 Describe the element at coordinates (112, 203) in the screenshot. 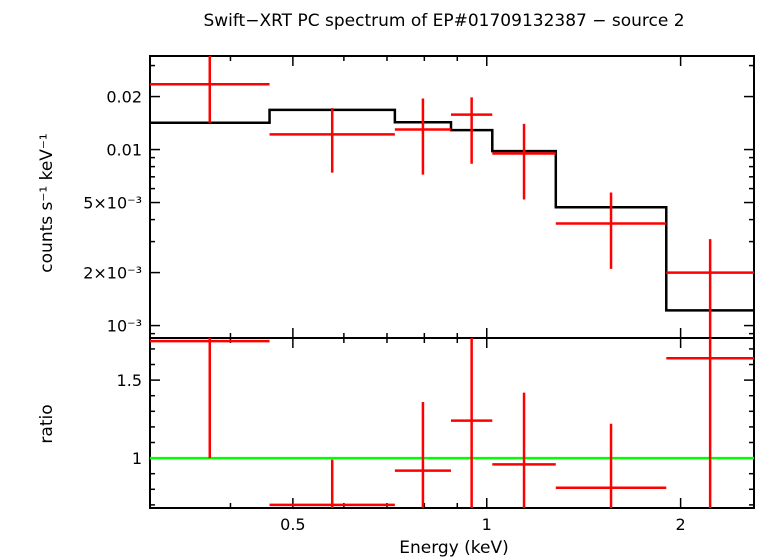

I see `spectrum-y-tick-label: 5×10⁻³` at that location.